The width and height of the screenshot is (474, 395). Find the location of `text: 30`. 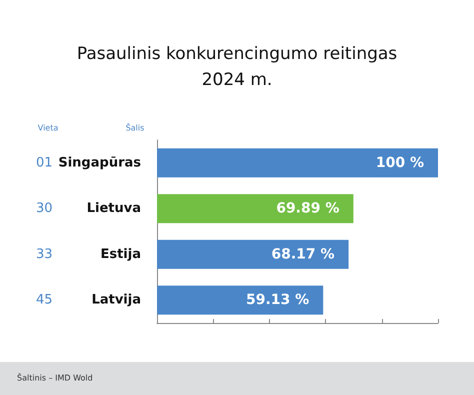

text: 30 is located at coordinates (44, 208).